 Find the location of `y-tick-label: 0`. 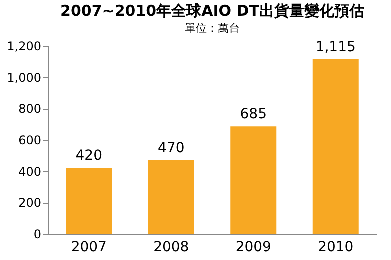

y-tick-label: 0 is located at coordinates (38, 235).